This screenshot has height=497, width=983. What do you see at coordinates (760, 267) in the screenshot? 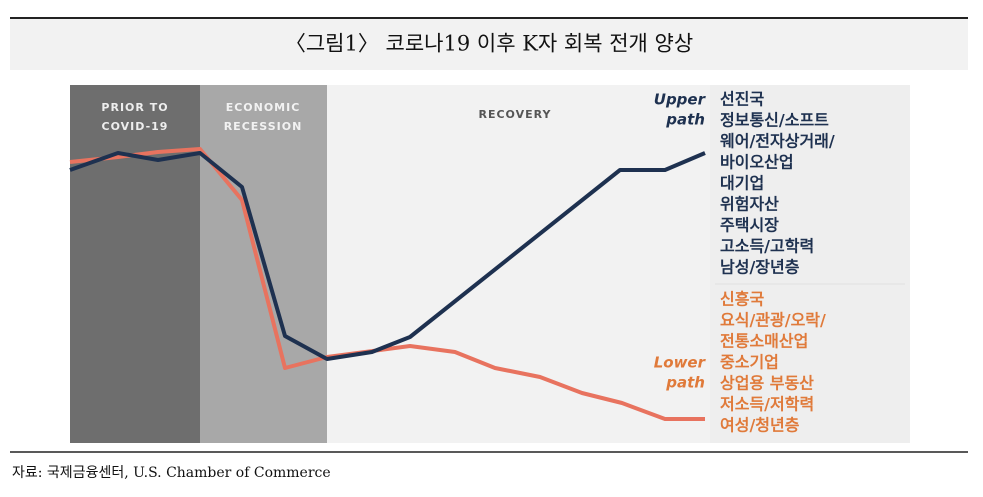
I see `path-item: 남성/장년층` at bounding box center [760, 267].